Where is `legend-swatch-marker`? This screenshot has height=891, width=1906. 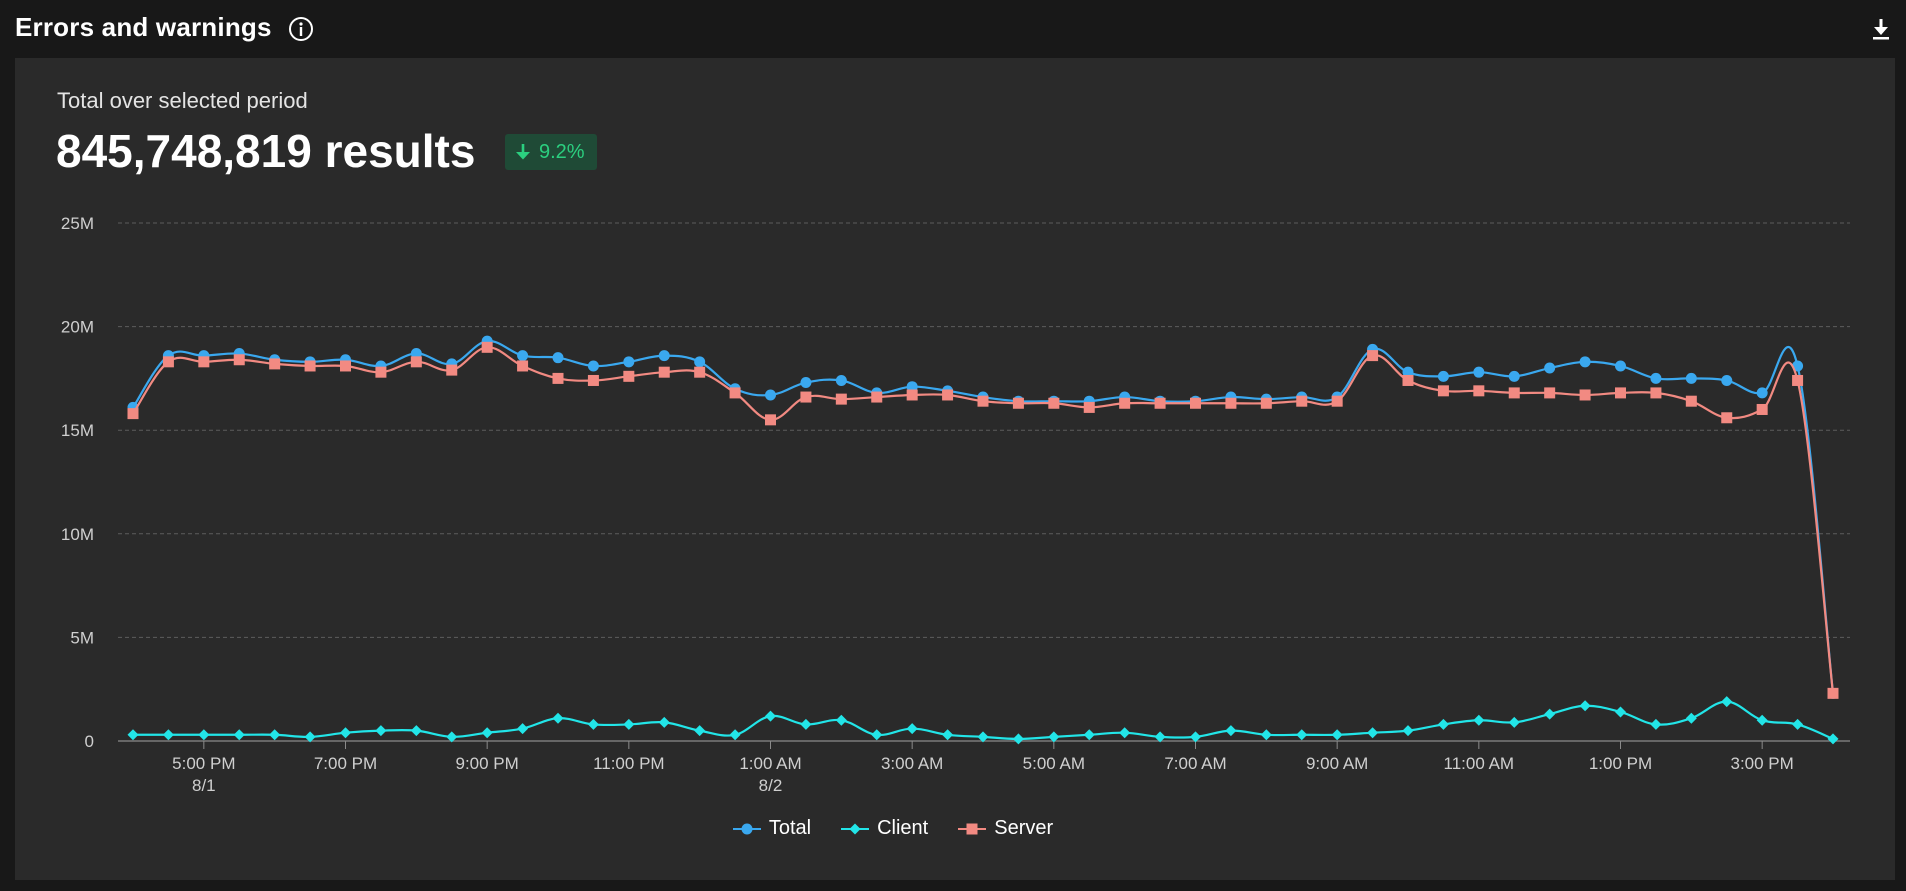 legend-swatch-marker is located at coordinates (747, 828).